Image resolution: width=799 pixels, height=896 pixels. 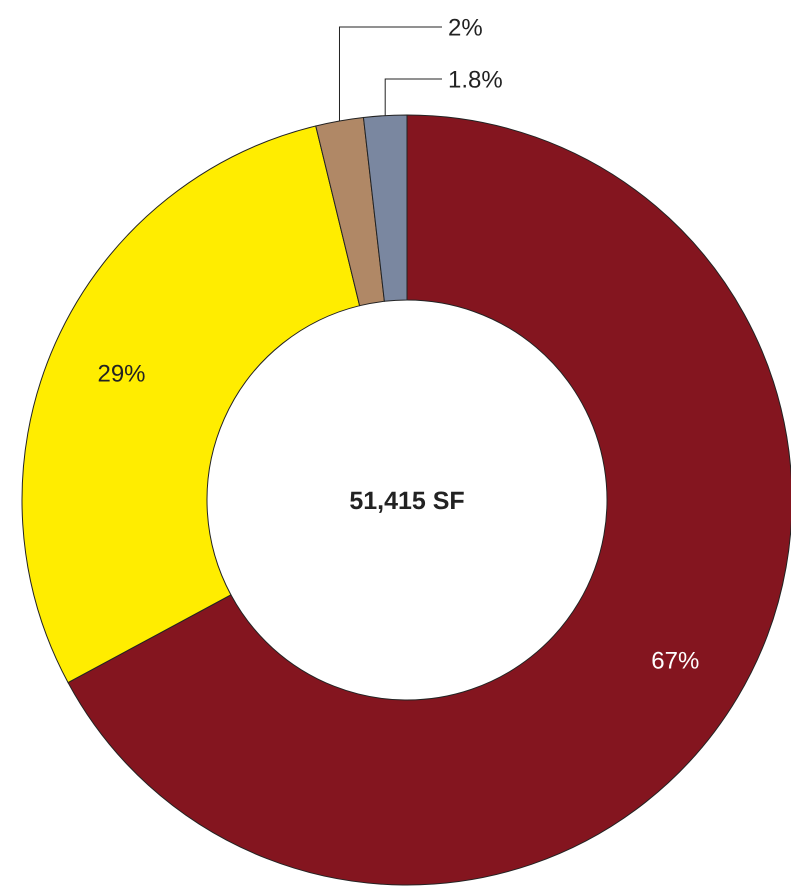 What do you see at coordinates (675, 661) in the screenshot?
I see `data-label: 67%` at bounding box center [675, 661].